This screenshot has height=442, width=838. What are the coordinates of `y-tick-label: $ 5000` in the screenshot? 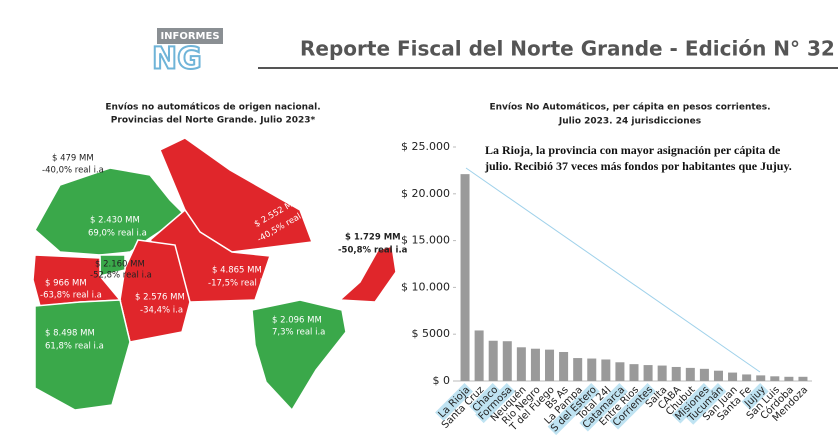 It's located at (431, 333).